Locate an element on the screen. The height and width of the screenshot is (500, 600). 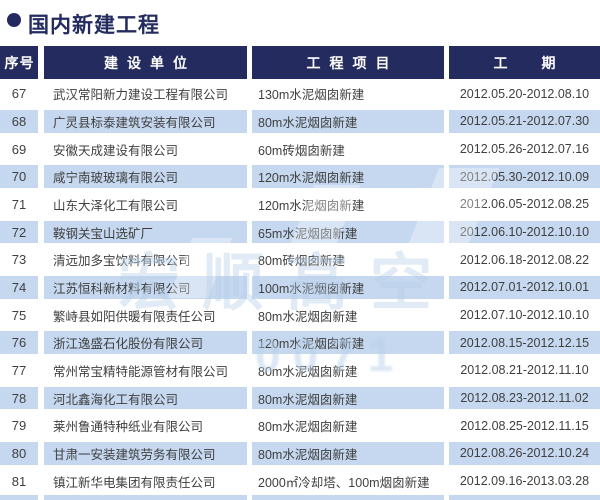
row-period: 2012.08.26-2012.10.24 is located at coordinates (524, 453).